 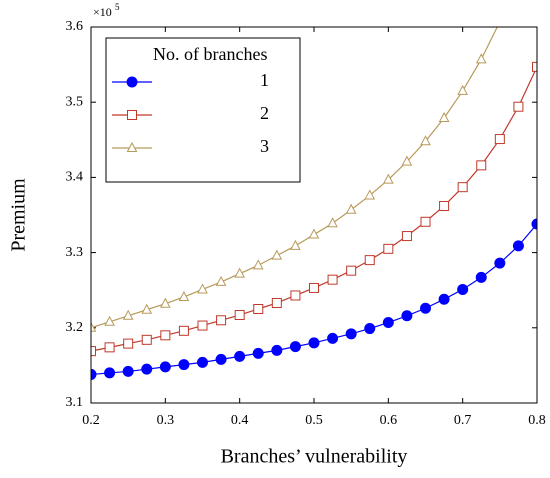 I want to click on legend-label: 3, so click(x=264, y=146).